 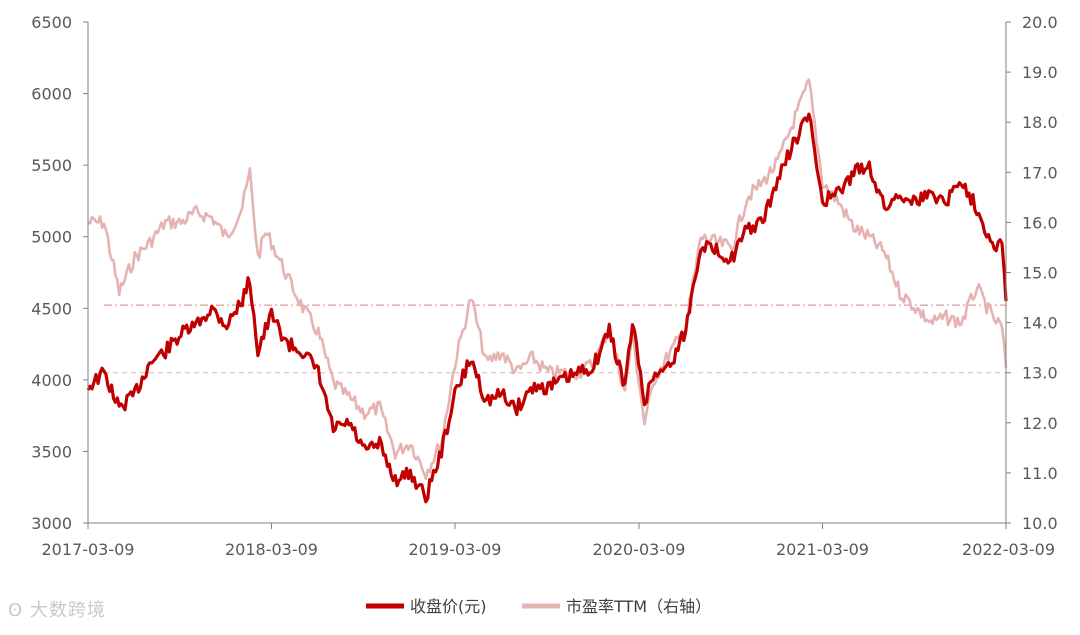 What do you see at coordinates (1040, 72) in the screenshot?
I see `y2-tick-label: 19.0` at bounding box center [1040, 72].